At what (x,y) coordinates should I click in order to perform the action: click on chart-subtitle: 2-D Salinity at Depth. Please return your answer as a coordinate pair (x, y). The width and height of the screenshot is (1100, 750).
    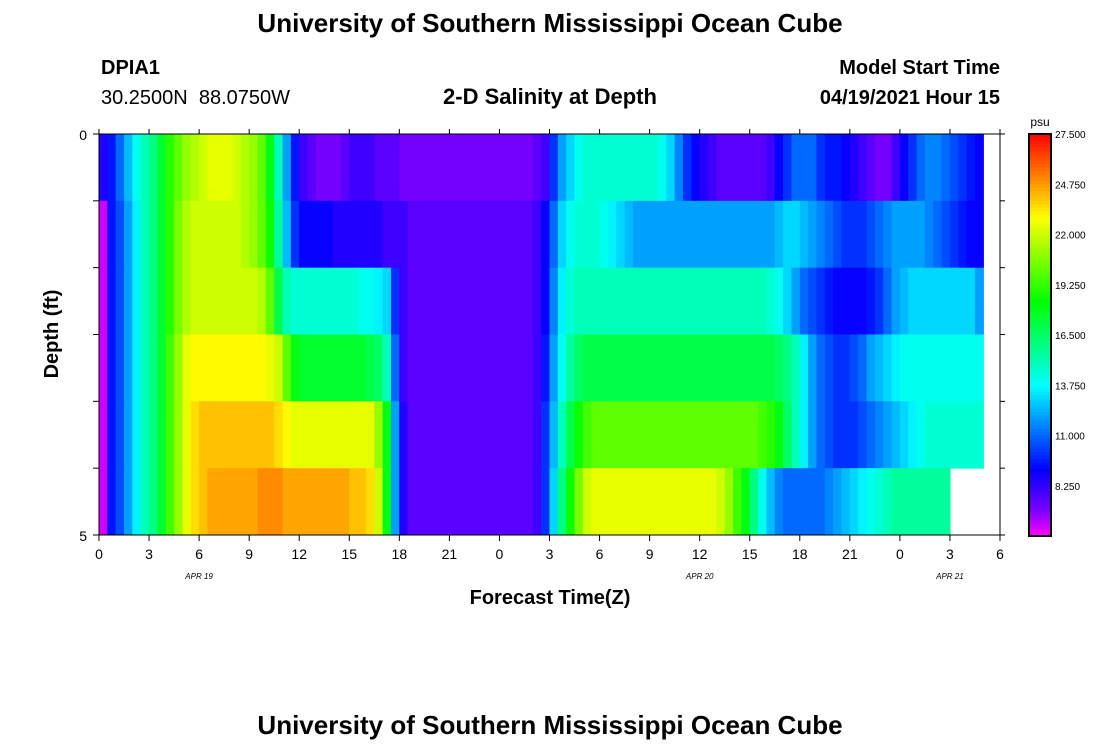
    Looking at the image, I should click on (550, 96).